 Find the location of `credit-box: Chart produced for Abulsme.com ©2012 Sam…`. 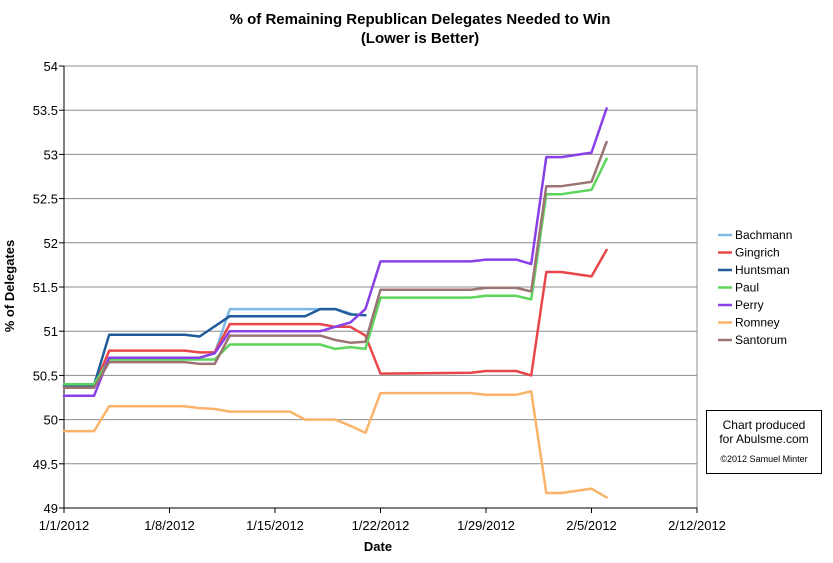

credit-box: Chart produced for Abulsme.com ©2012 Sam… is located at coordinates (764, 442).